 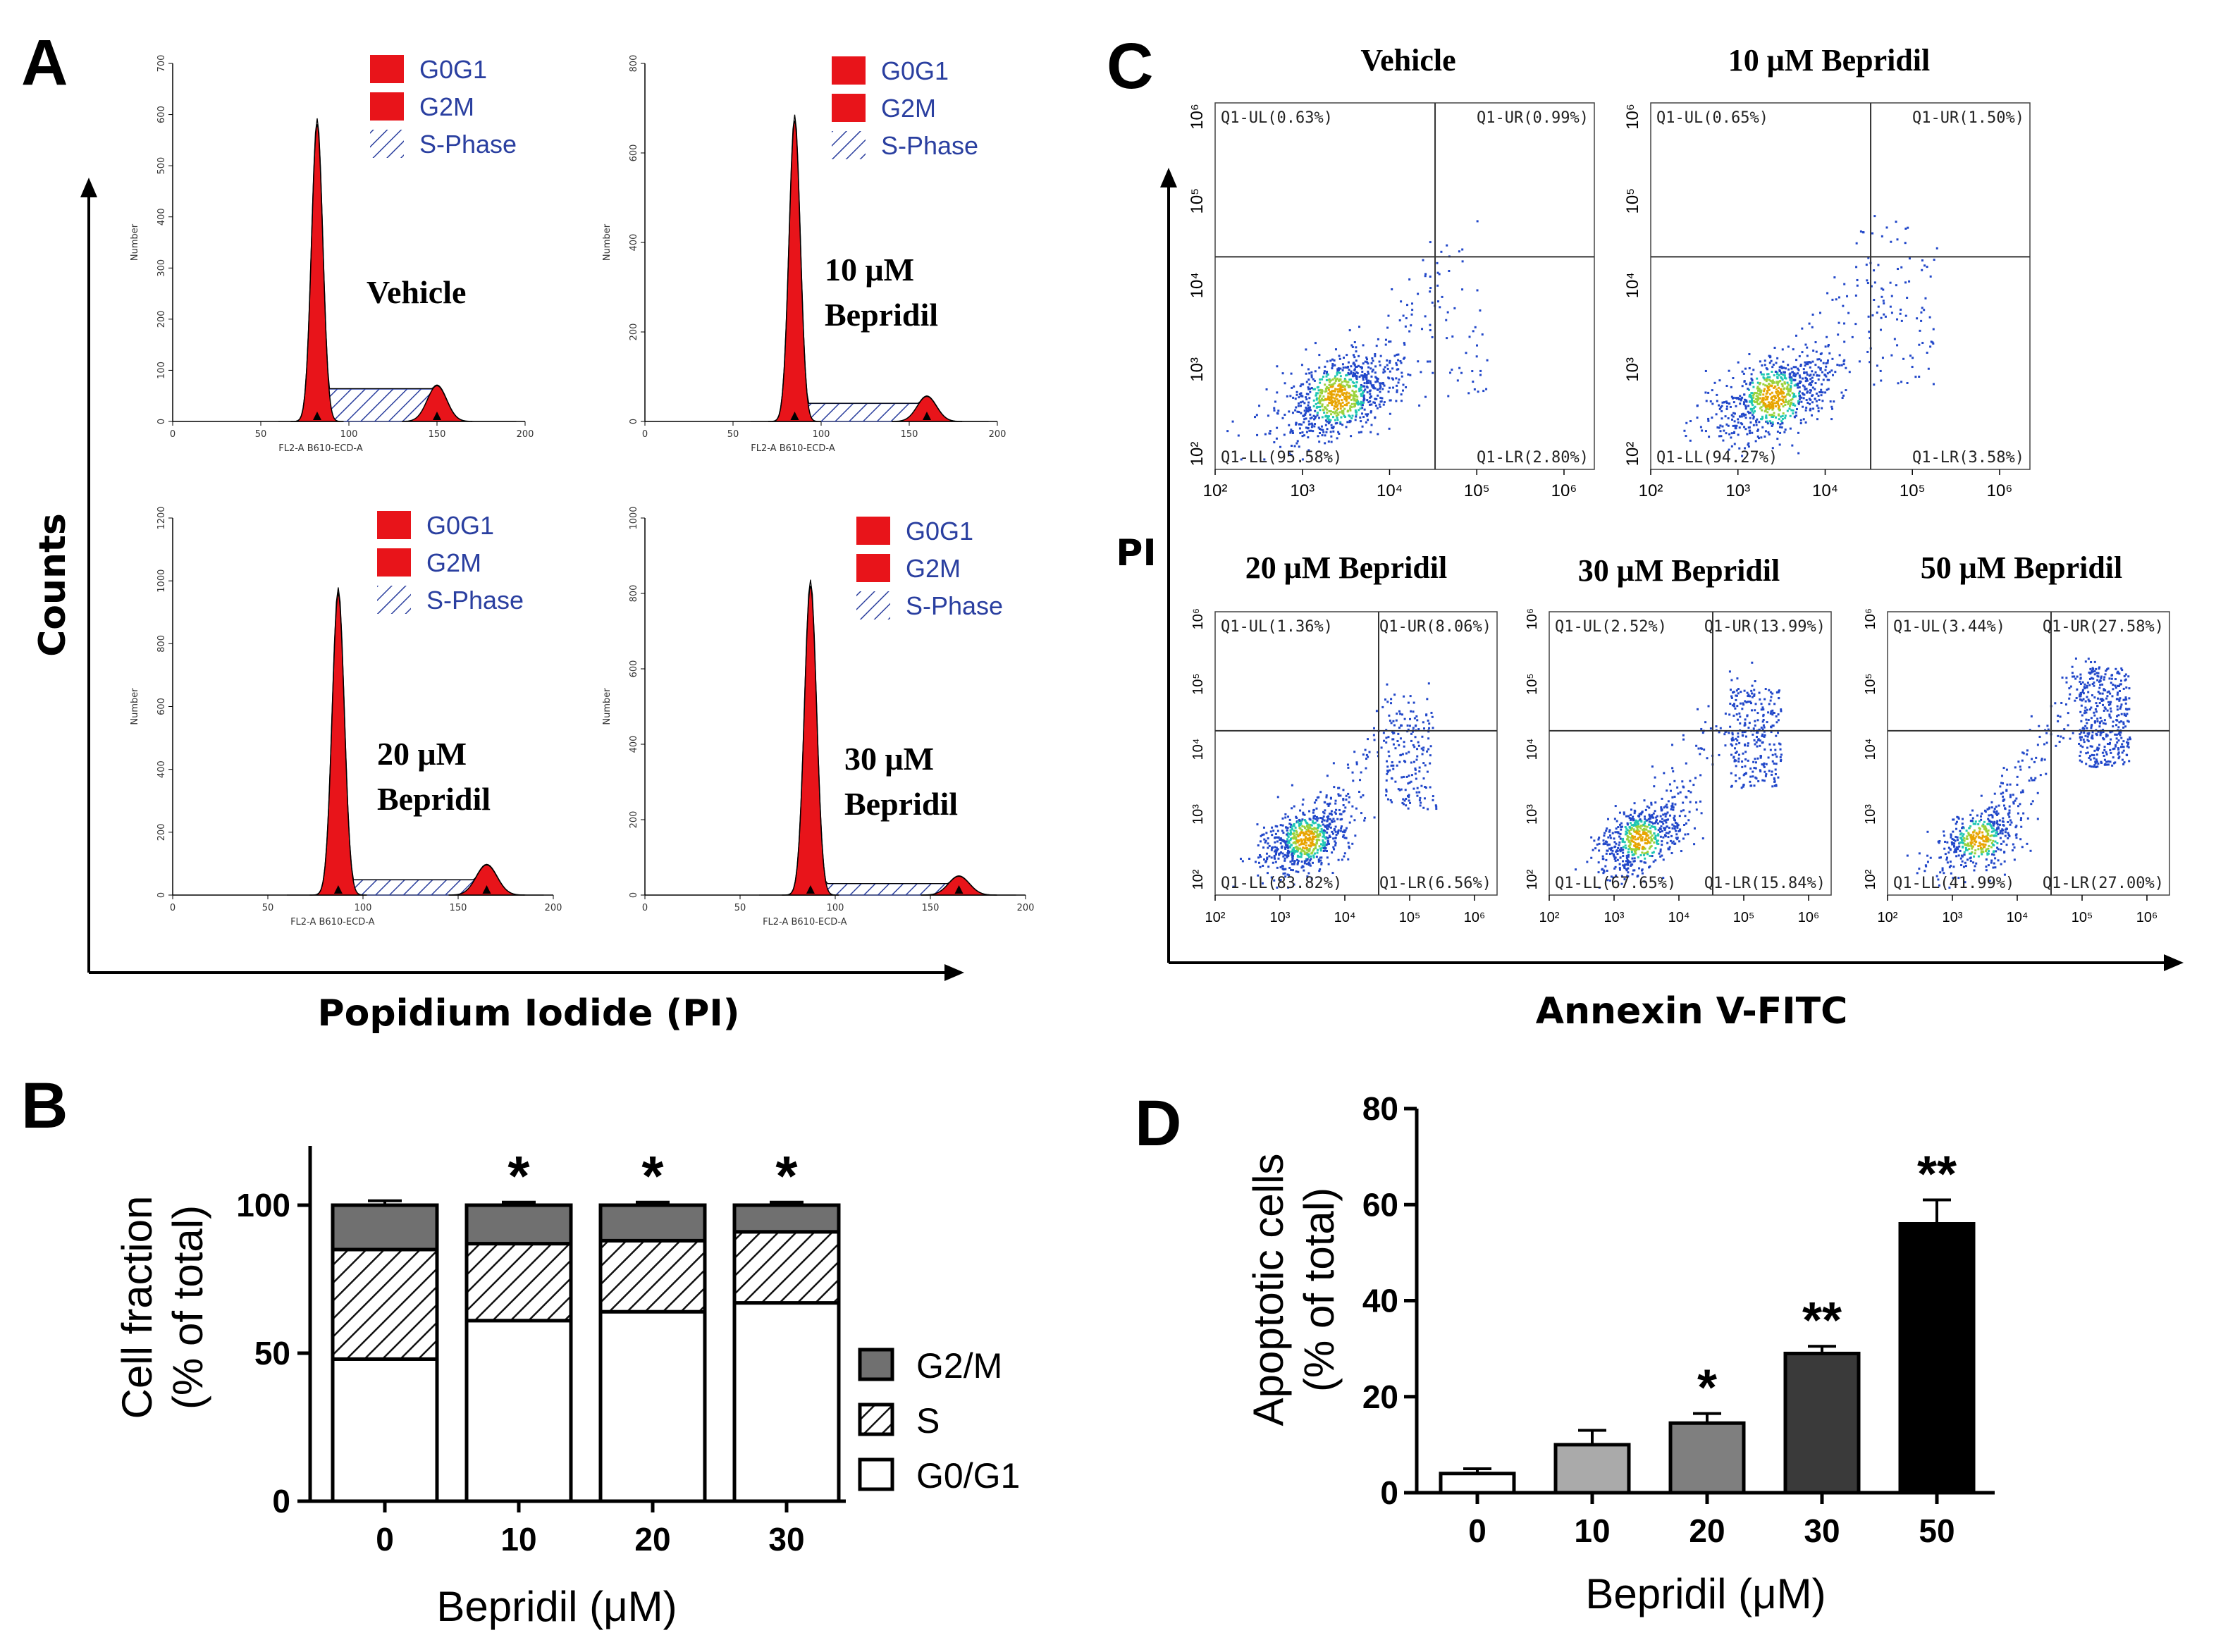 What do you see at coordinates (1871, 814) in the screenshot?
I see `flow-plot-y-tick-label: 10³` at bounding box center [1871, 814].